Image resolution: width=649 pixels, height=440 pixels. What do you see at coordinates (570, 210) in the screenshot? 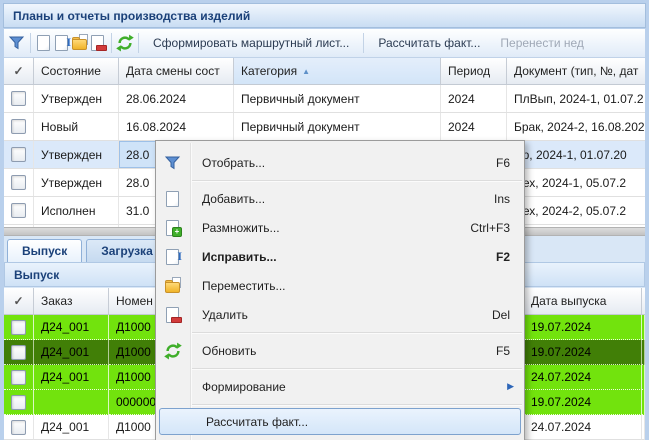
I see `document-cell: Цех, 2024-2, 05.07.2` at bounding box center [570, 210].